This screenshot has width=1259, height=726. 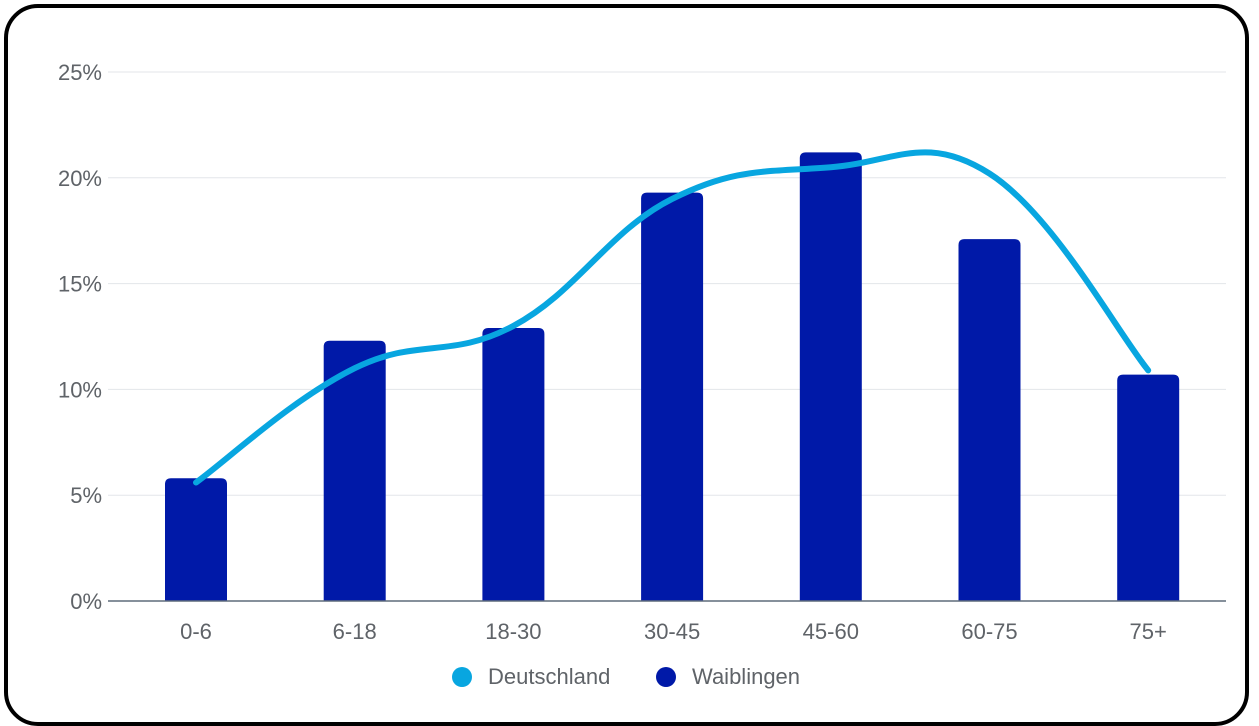 I want to click on x-tick-label: 60-75, so click(x=989, y=631).